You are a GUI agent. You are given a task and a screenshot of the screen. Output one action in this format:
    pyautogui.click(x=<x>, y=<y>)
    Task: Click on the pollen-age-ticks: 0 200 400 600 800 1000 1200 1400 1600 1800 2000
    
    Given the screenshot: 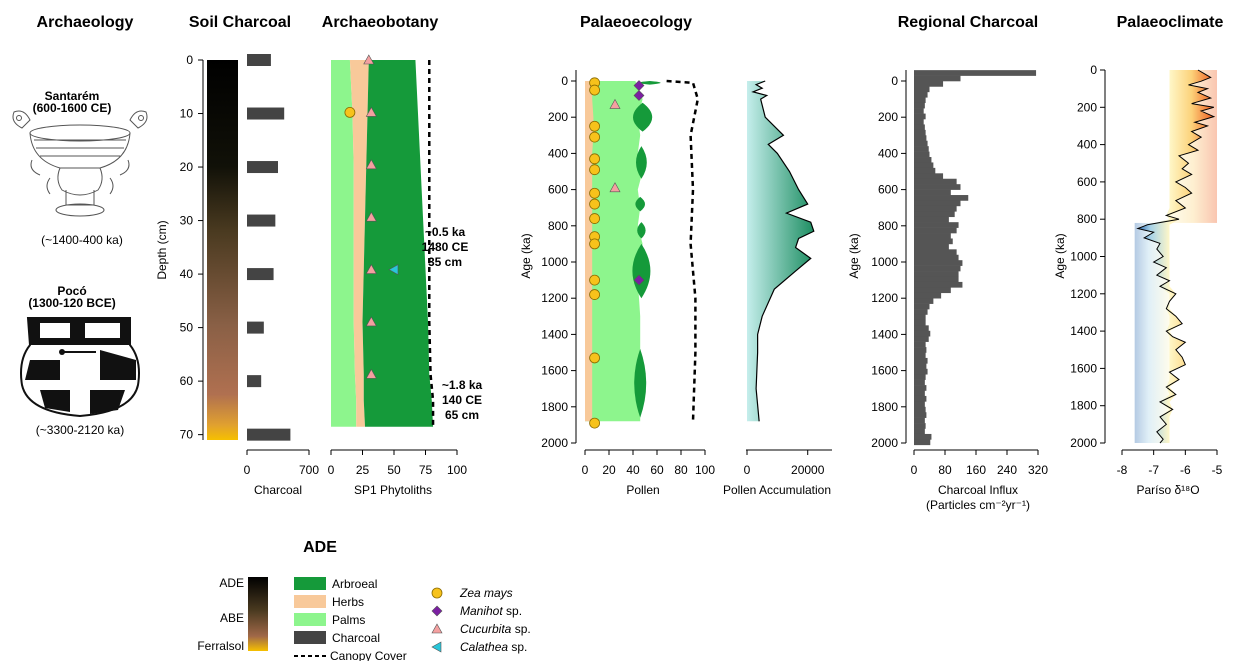 What is the action you would take?
    pyautogui.click(x=558, y=262)
    